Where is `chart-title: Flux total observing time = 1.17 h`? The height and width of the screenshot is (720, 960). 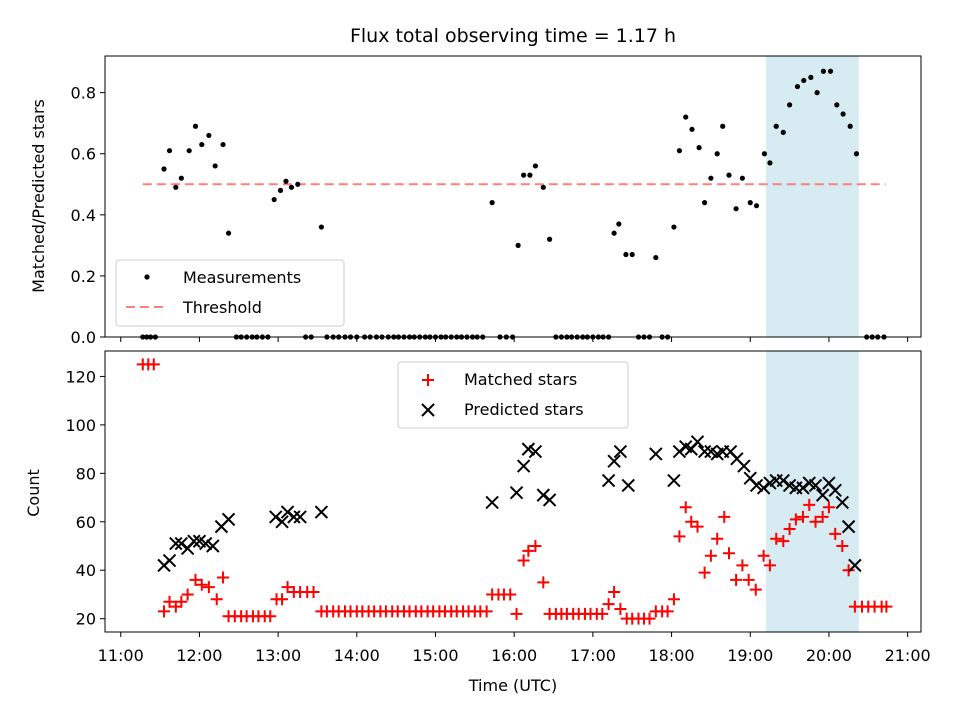 chart-title: Flux total observing time = 1.17 h is located at coordinates (513, 36).